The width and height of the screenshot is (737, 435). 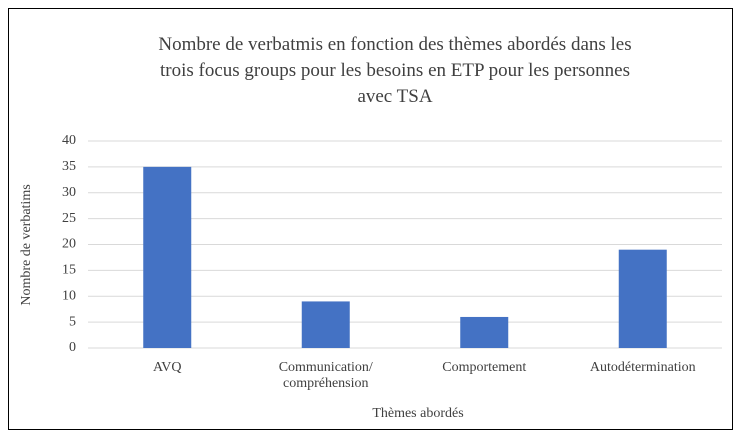 I want to click on x-tick-label: Communication/ compréhension, so click(x=325, y=375).